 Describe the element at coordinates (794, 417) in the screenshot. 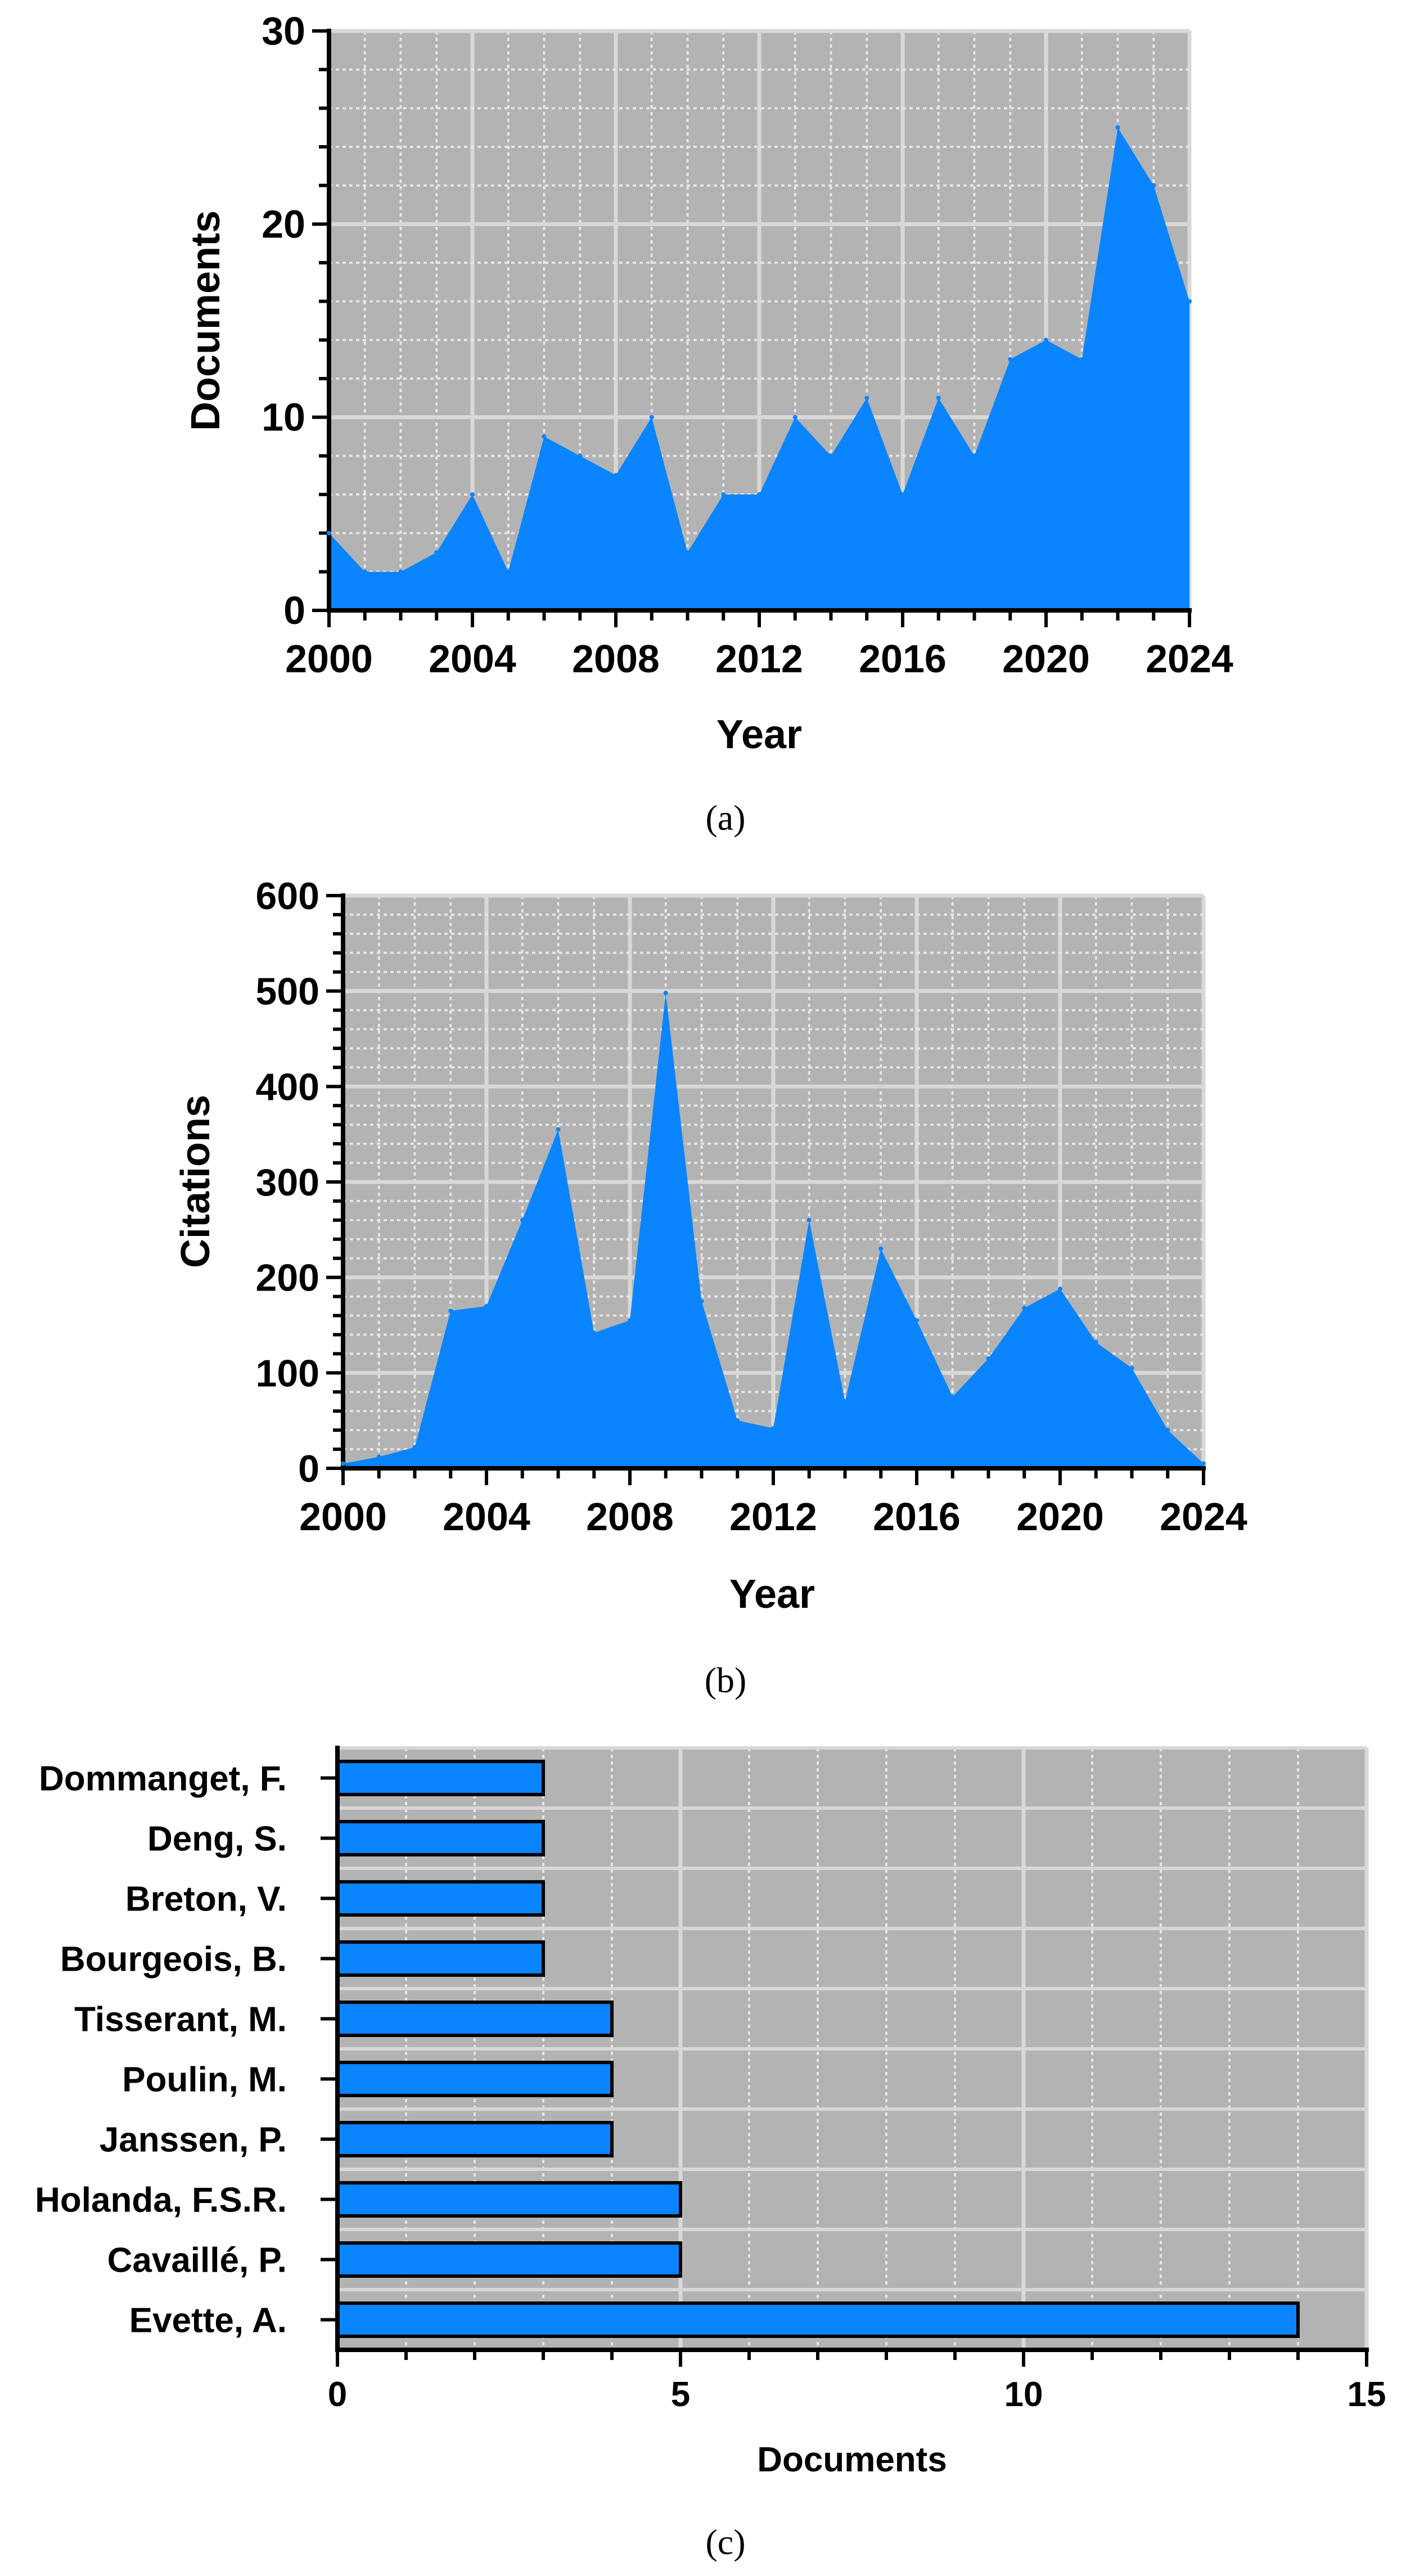

I see `chart-a-point-2013` at that location.